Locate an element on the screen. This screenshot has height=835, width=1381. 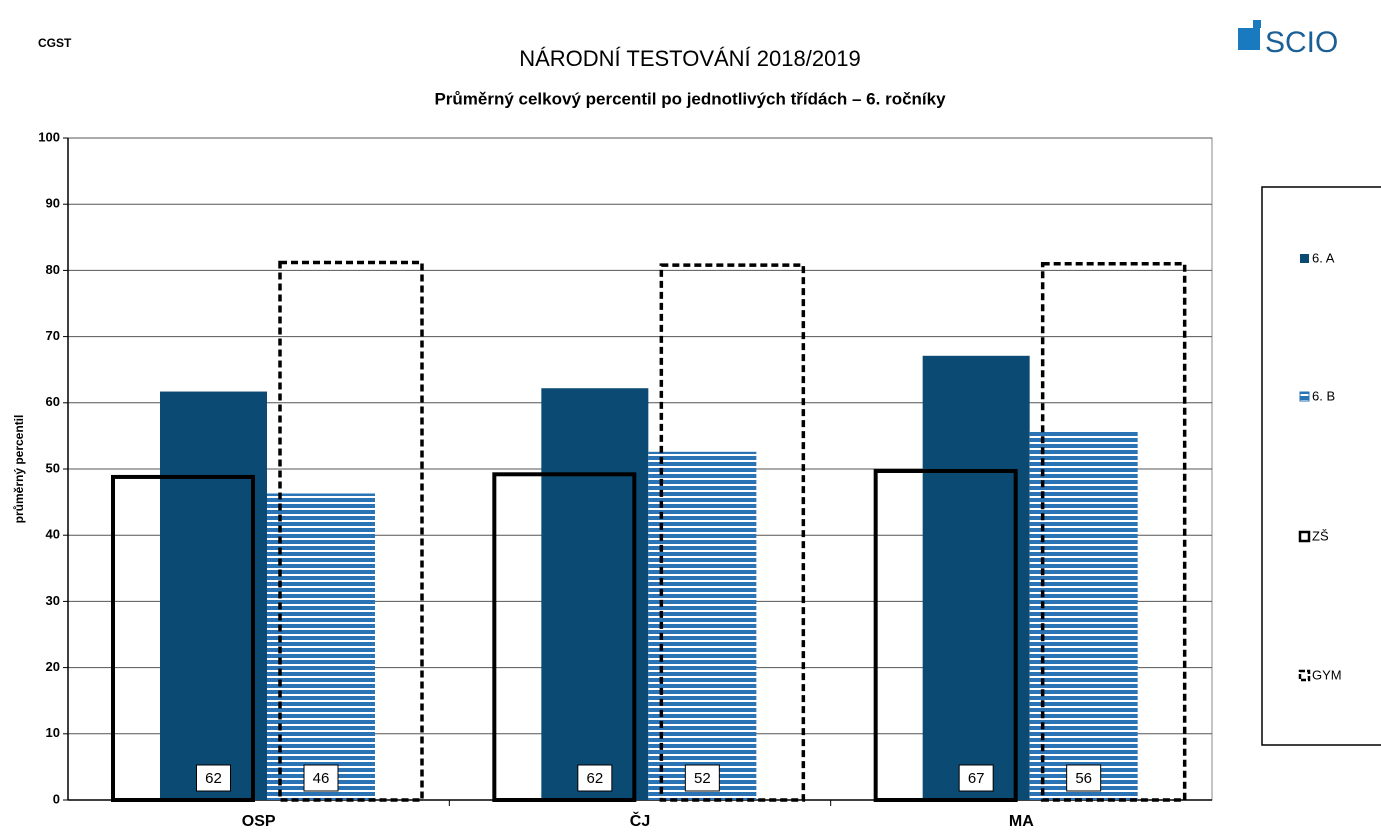
legend-label: GYM is located at coordinates (1327, 674).